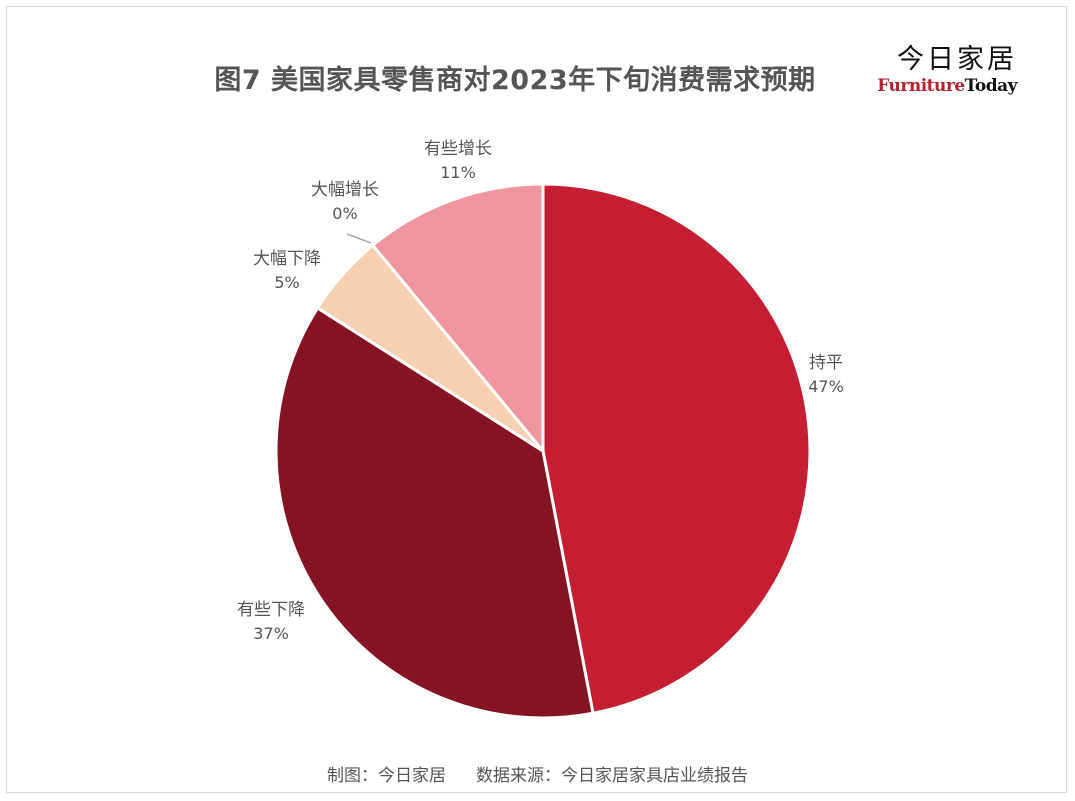 The height and width of the screenshot is (801, 1075). What do you see at coordinates (271, 633) in the screenshot?
I see `slice-value-label: 37%` at bounding box center [271, 633].